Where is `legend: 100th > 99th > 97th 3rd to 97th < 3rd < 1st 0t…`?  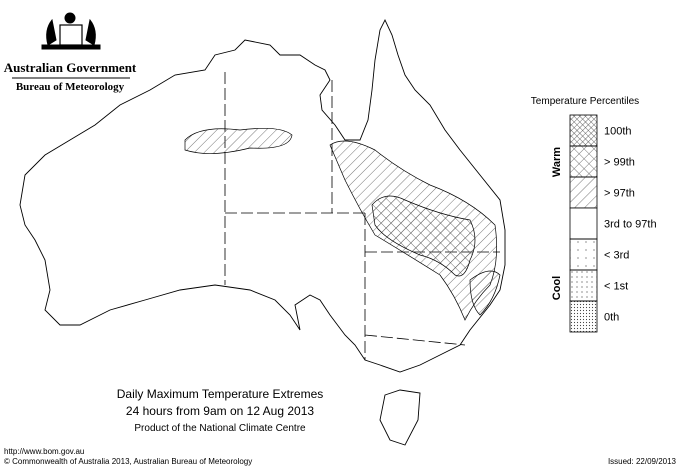 legend: 100th > 99th > 97th 3rd to 97th < 3rd < 1st 0t… is located at coordinates (613, 223).